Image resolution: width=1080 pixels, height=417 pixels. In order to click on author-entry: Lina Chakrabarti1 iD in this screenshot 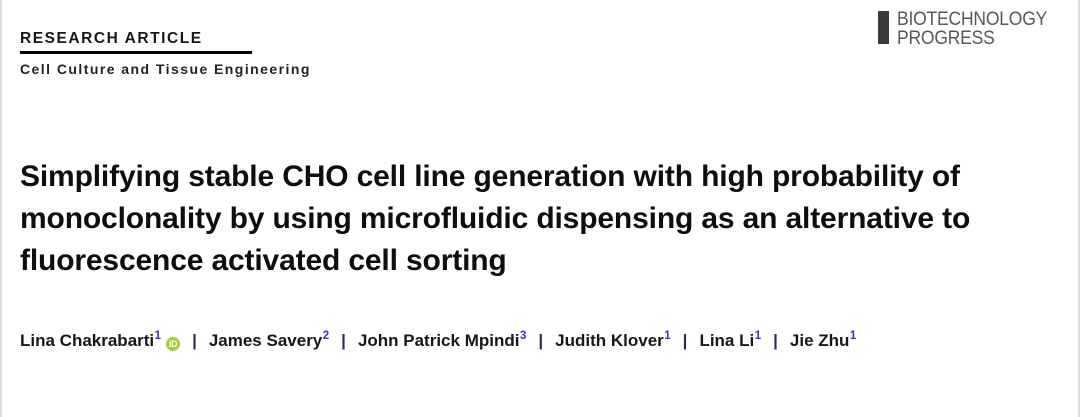, I will do `click(100, 340)`.